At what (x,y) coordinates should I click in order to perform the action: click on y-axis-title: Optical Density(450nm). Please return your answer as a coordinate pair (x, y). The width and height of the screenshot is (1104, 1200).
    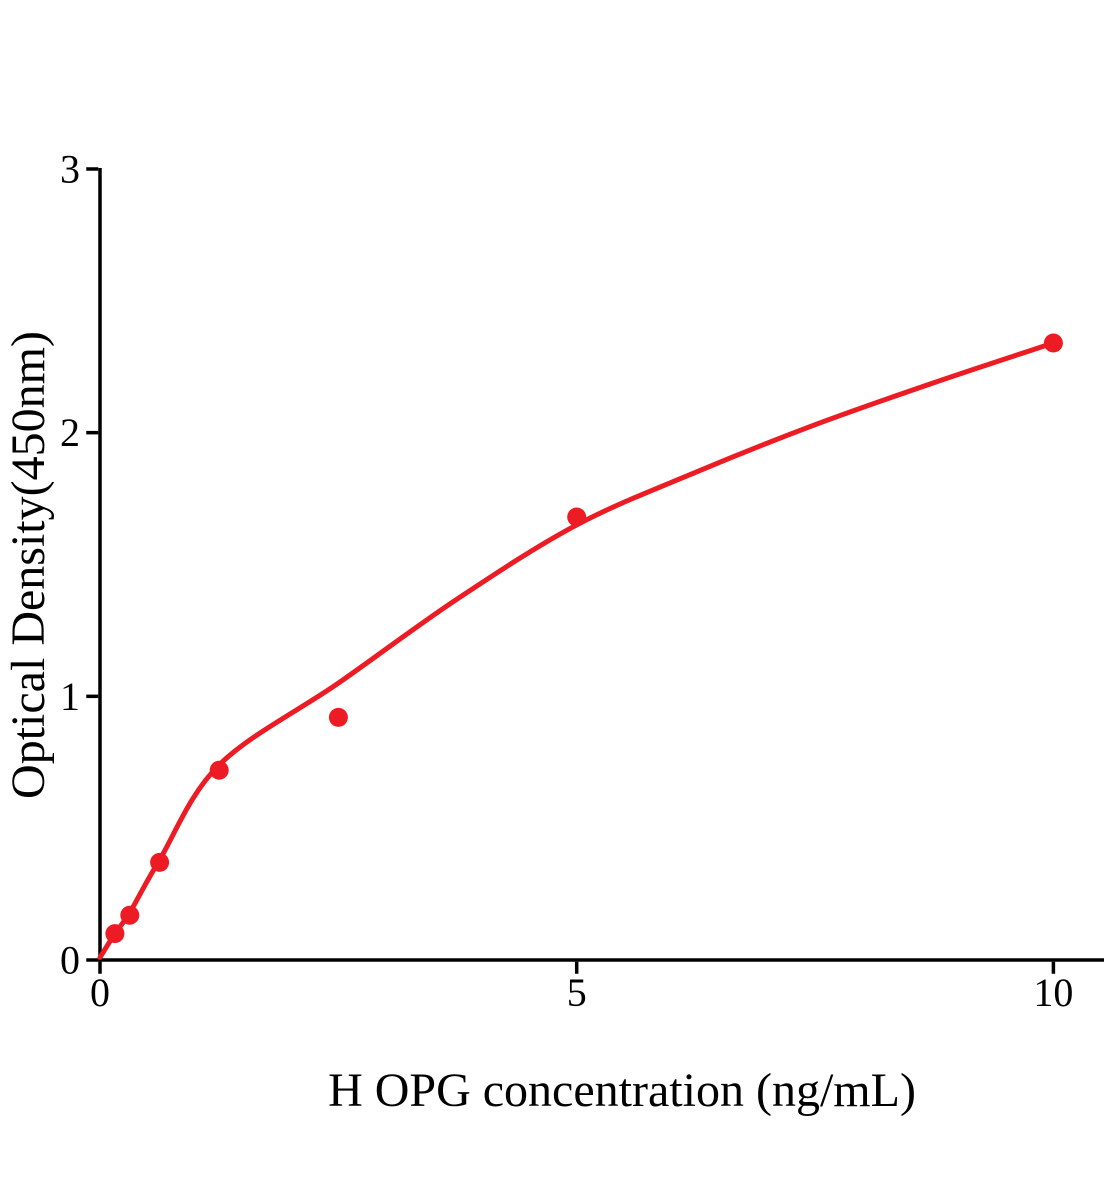
    Looking at the image, I should click on (28, 565).